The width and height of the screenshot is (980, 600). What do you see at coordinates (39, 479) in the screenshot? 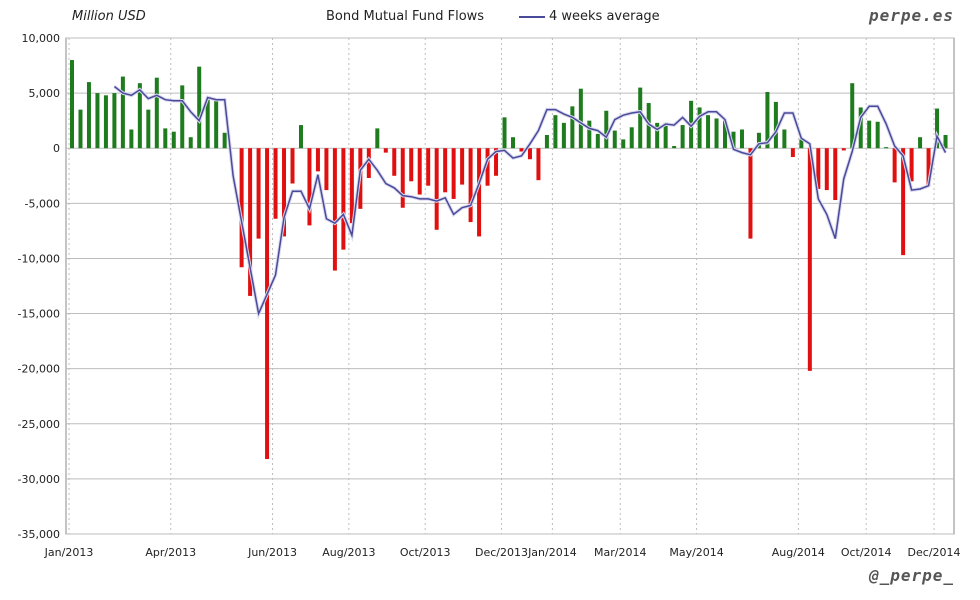
I see `y-tick-label: -30,000` at bounding box center [39, 479].